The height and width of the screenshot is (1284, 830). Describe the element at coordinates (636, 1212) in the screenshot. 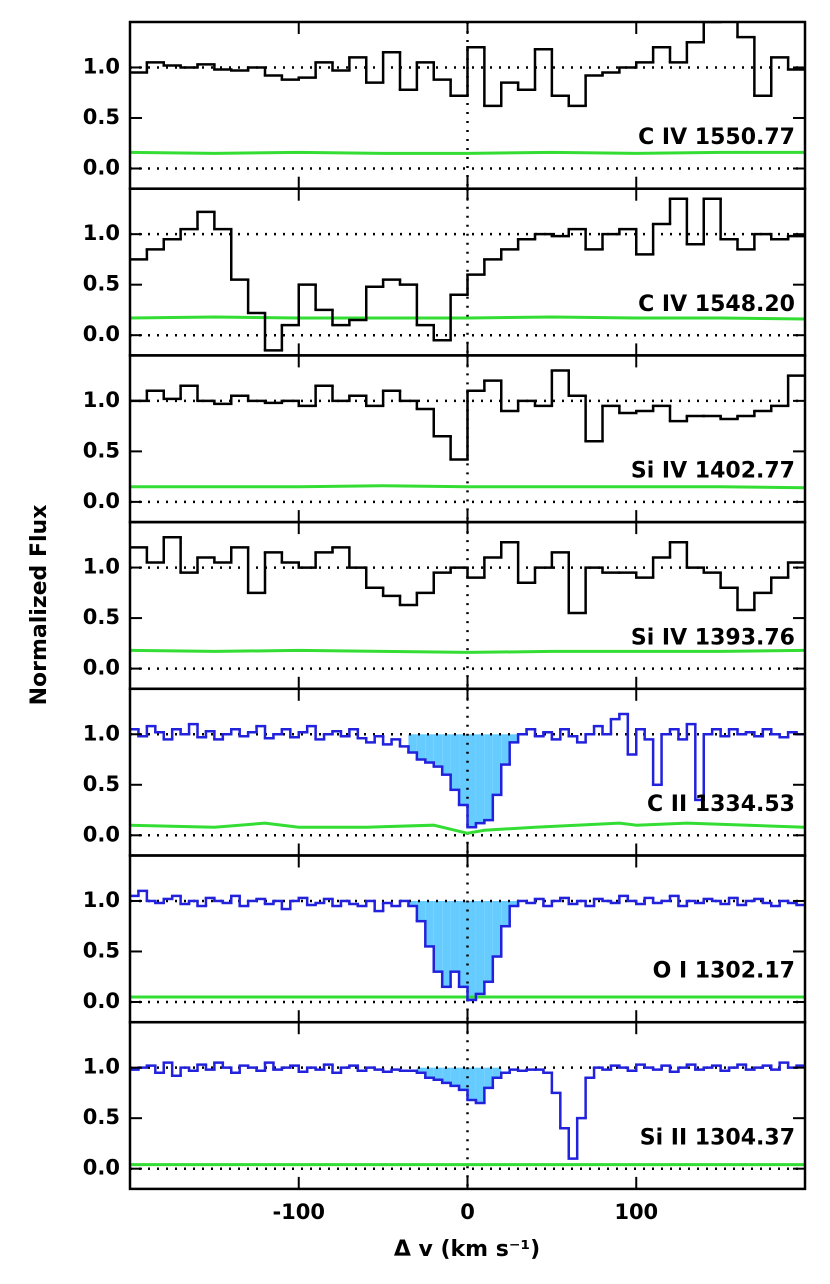

I see `x-tick-label: 100` at that location.